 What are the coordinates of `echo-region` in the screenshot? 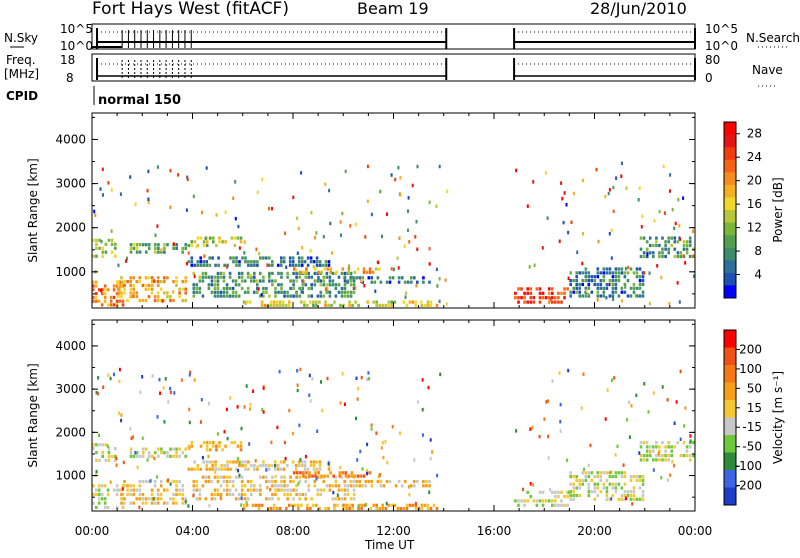 It's located at (259, 261).